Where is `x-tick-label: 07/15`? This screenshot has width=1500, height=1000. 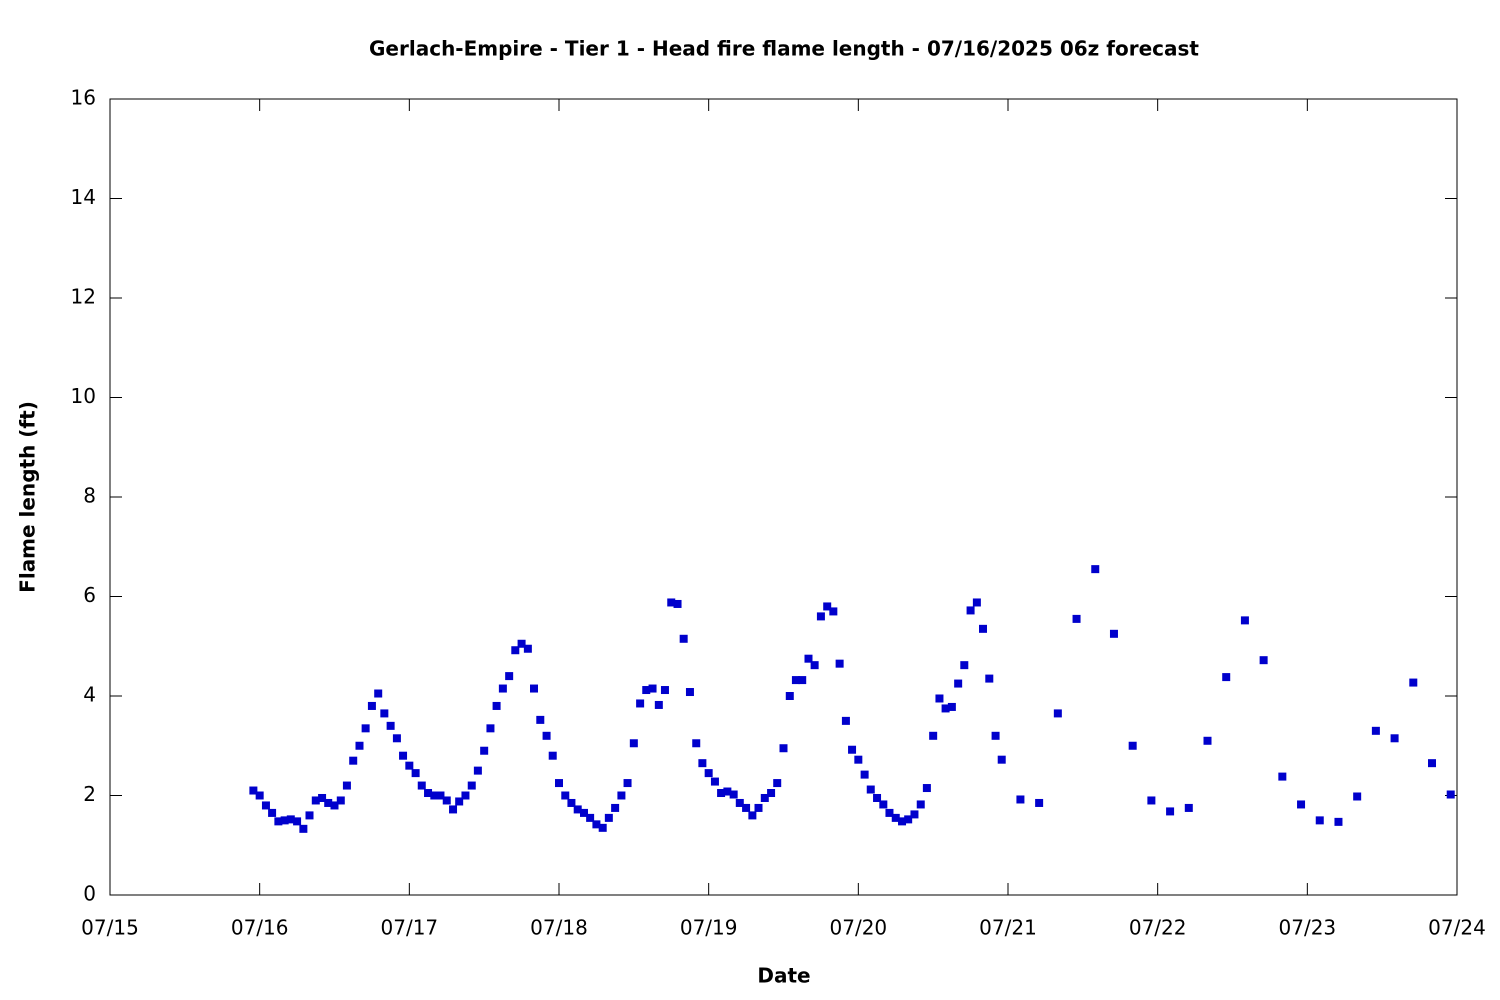 x-tick-label: 07/15 is located at coordinates (110, 928).